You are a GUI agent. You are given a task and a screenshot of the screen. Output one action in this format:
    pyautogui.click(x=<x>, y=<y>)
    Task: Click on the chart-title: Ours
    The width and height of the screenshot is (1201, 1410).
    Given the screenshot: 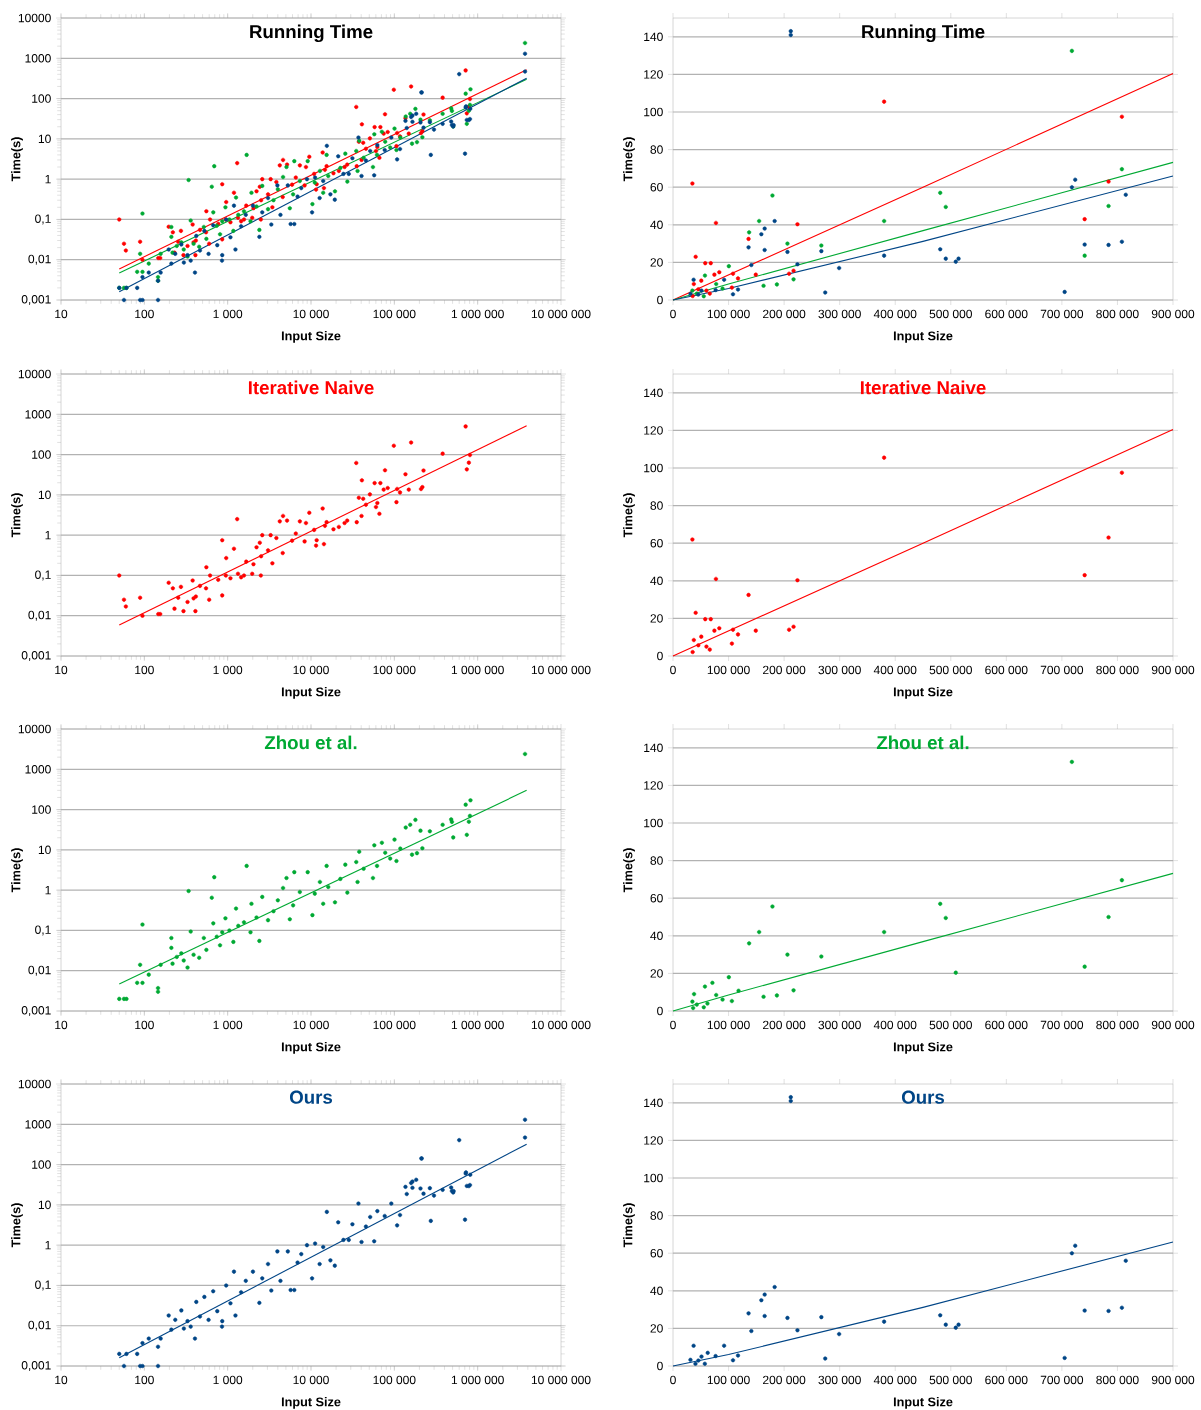 What is the action you would take?
    pyautogui.click(x=923, y=1097)
    